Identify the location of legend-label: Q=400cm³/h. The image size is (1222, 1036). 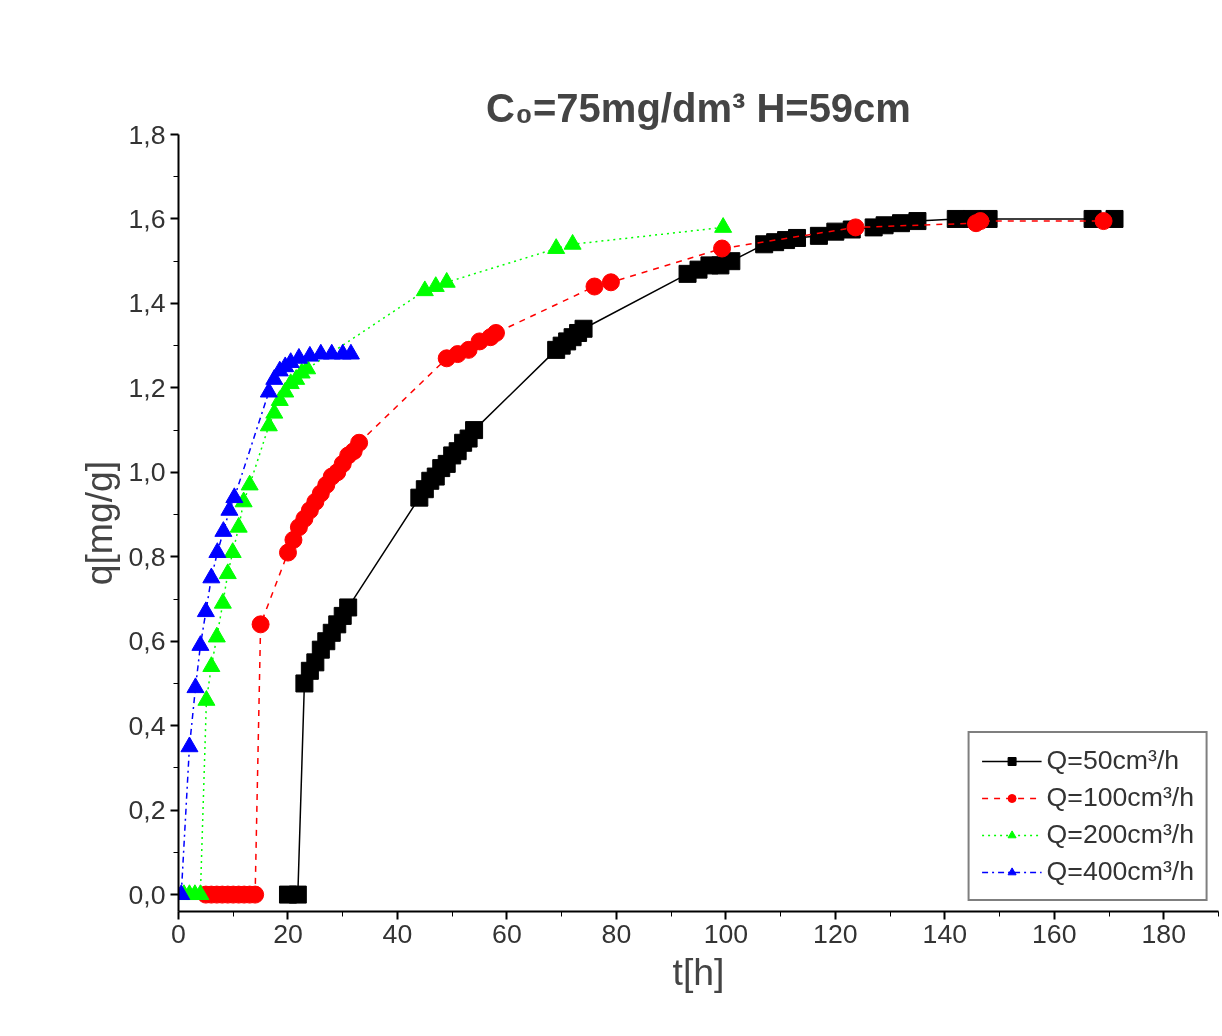
(1120, 871).